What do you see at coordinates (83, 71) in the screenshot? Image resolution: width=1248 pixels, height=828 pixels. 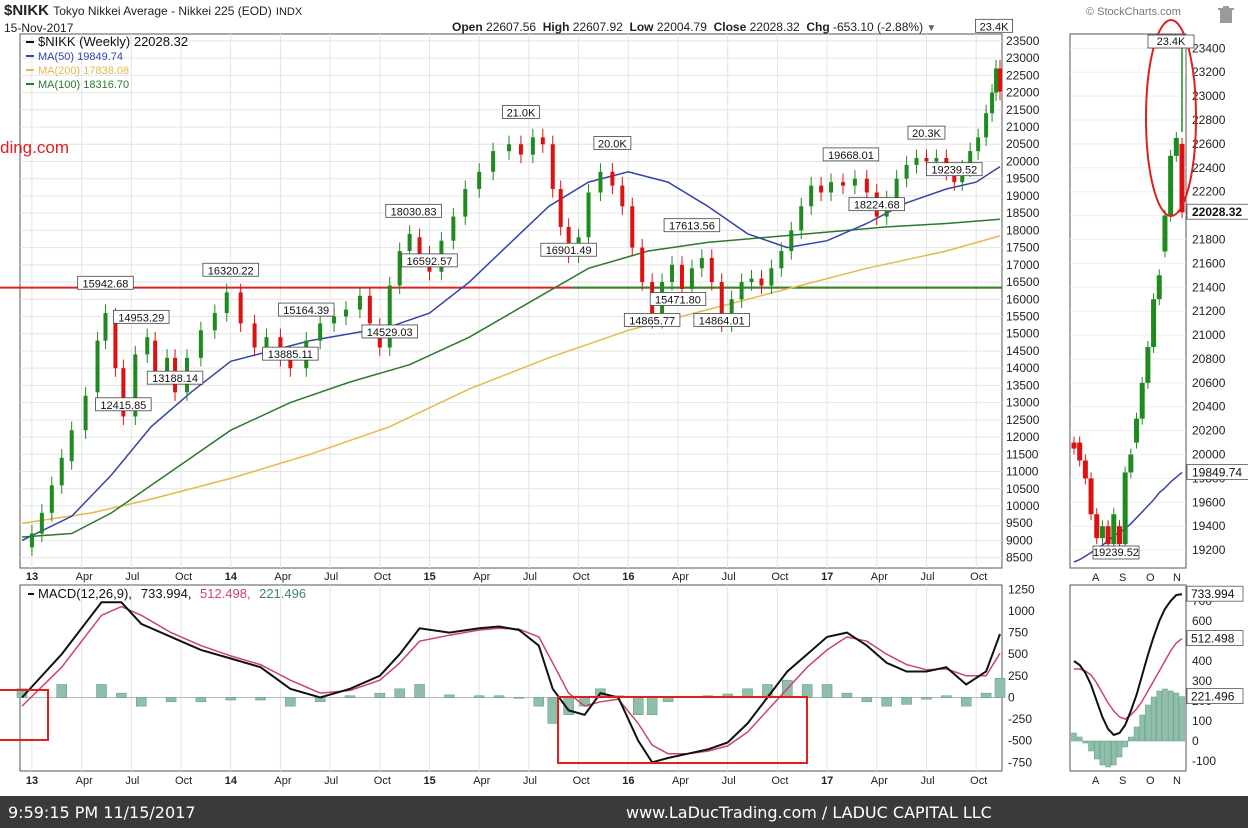 I see `legend-label: MA(200) 17838.08` at bounding box center [83, 71].